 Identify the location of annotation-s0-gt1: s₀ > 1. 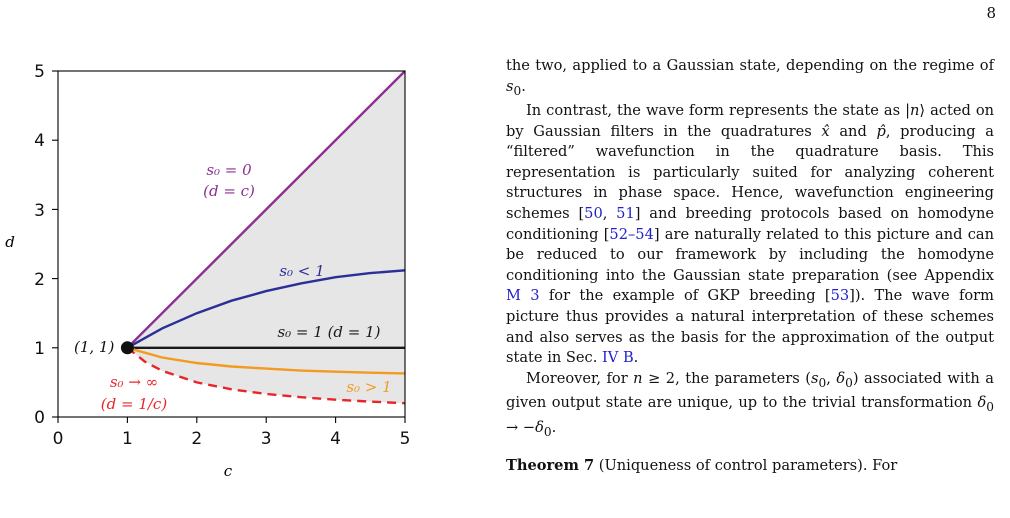
(368, 387).